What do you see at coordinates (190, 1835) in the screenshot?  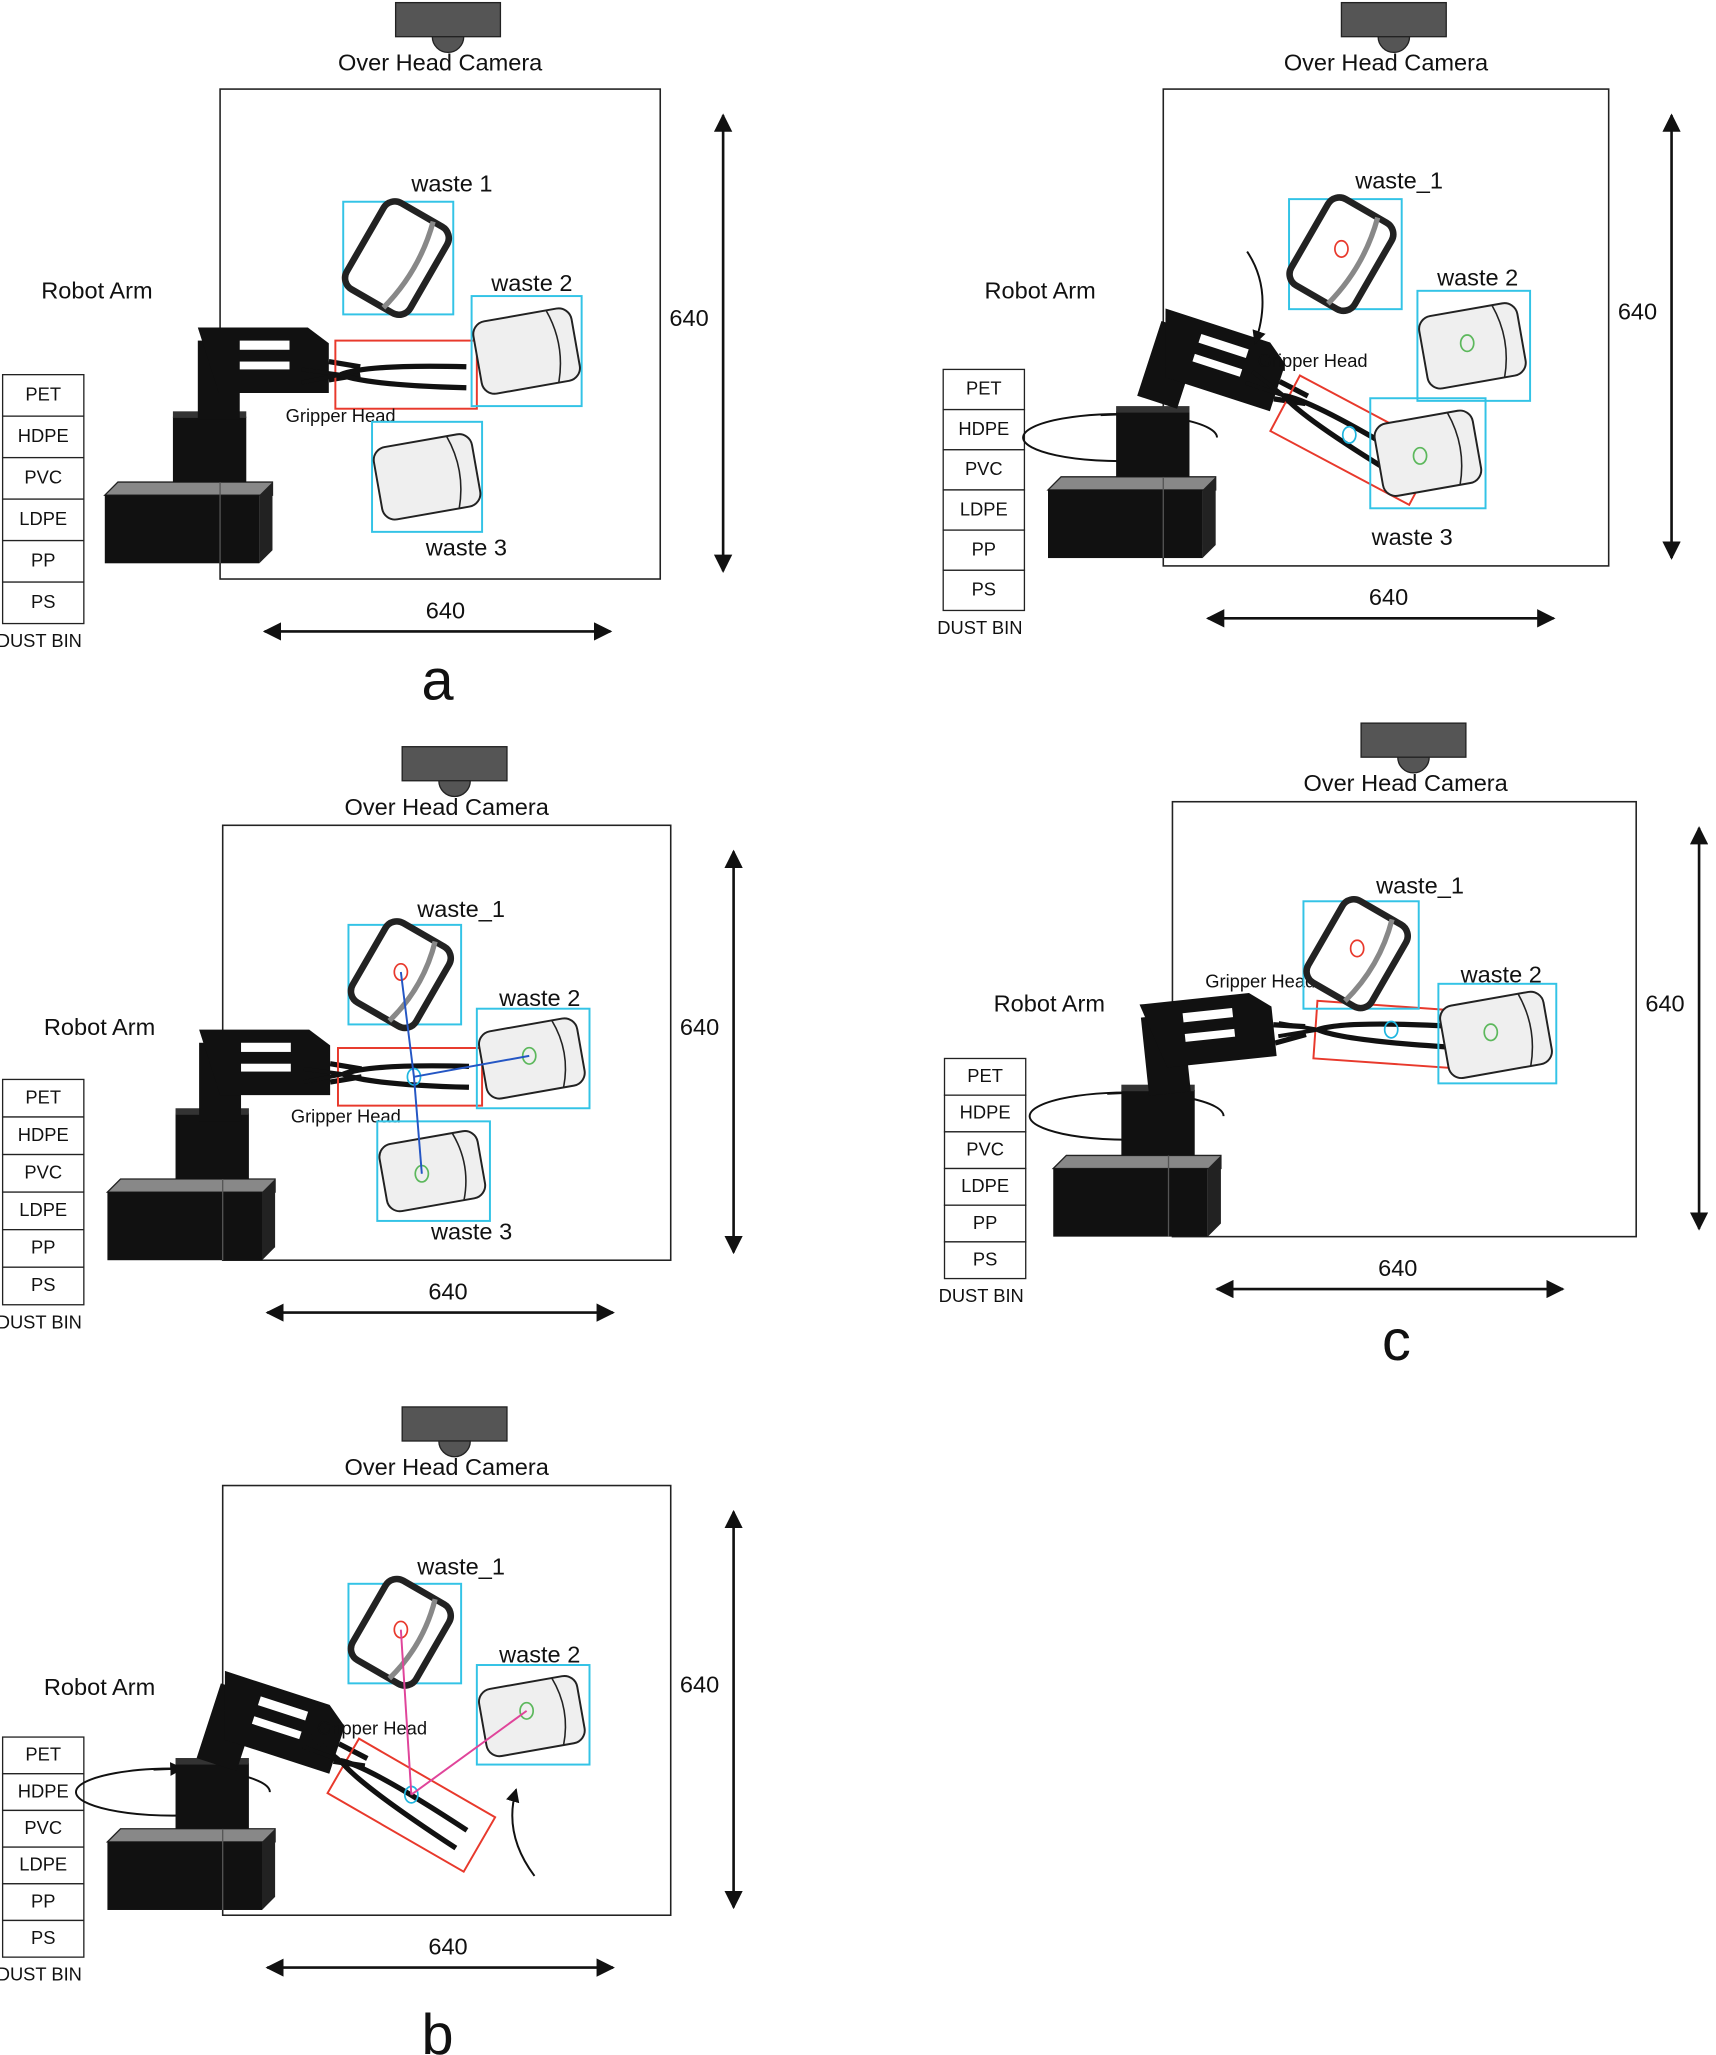 I see `base-top-face` at bounding box center [190, 1835].